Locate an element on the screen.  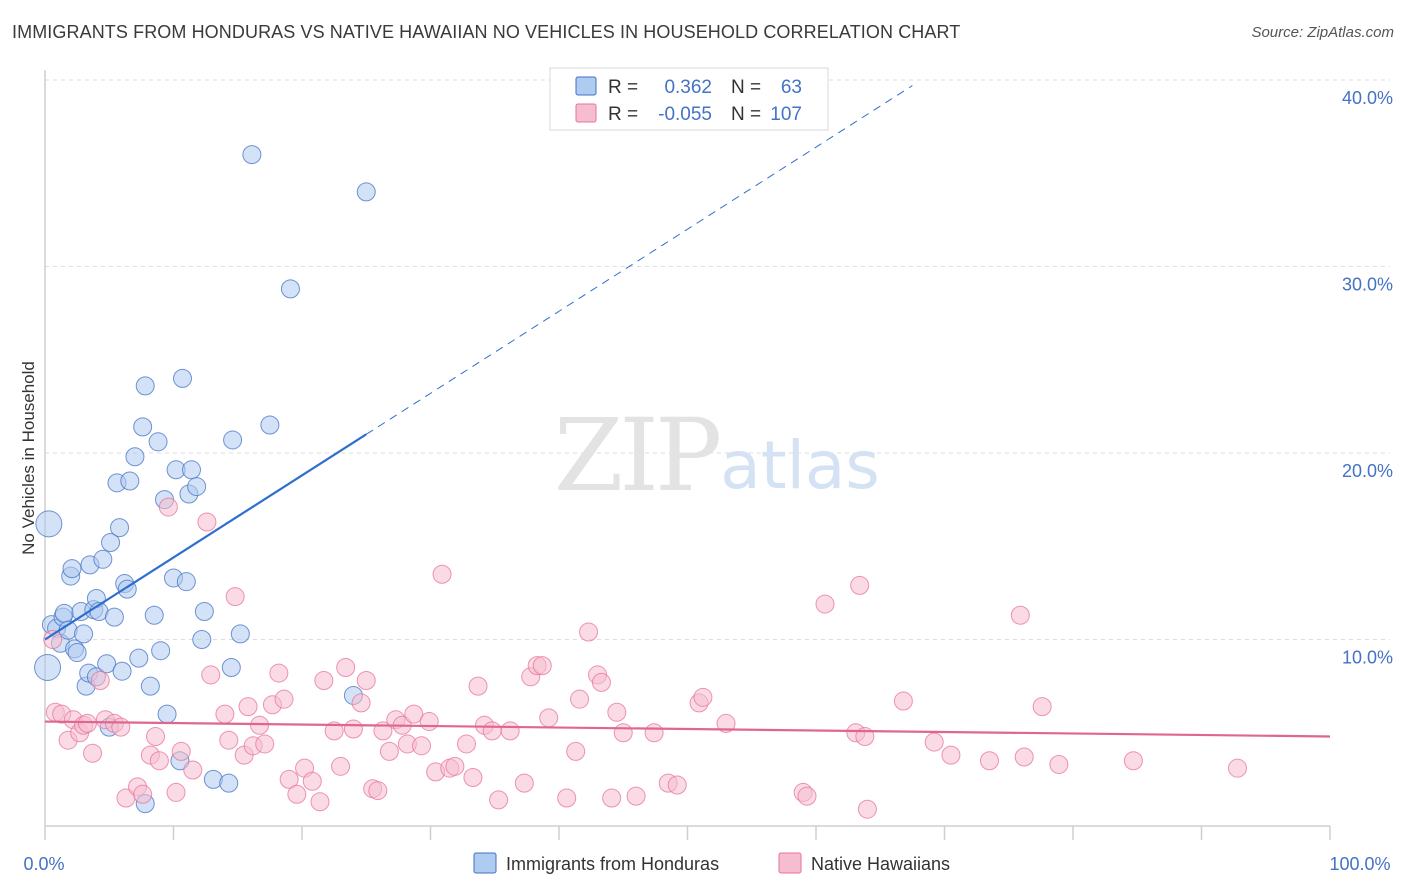
stats-legend: R = 0.362 N = 63 R = -0.055 N = 107 is located at coordinates (689, 99).